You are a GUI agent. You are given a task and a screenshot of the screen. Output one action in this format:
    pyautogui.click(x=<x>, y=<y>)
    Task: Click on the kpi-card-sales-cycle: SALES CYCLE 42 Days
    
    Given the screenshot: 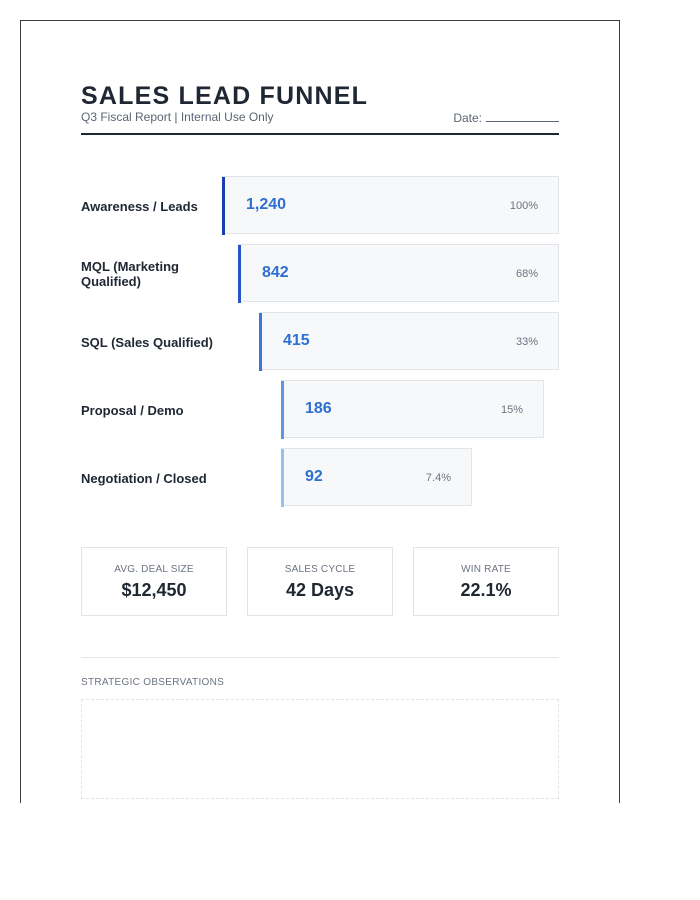 What is the action you would take?
    pyautogui.click(x=320, y=581)
    